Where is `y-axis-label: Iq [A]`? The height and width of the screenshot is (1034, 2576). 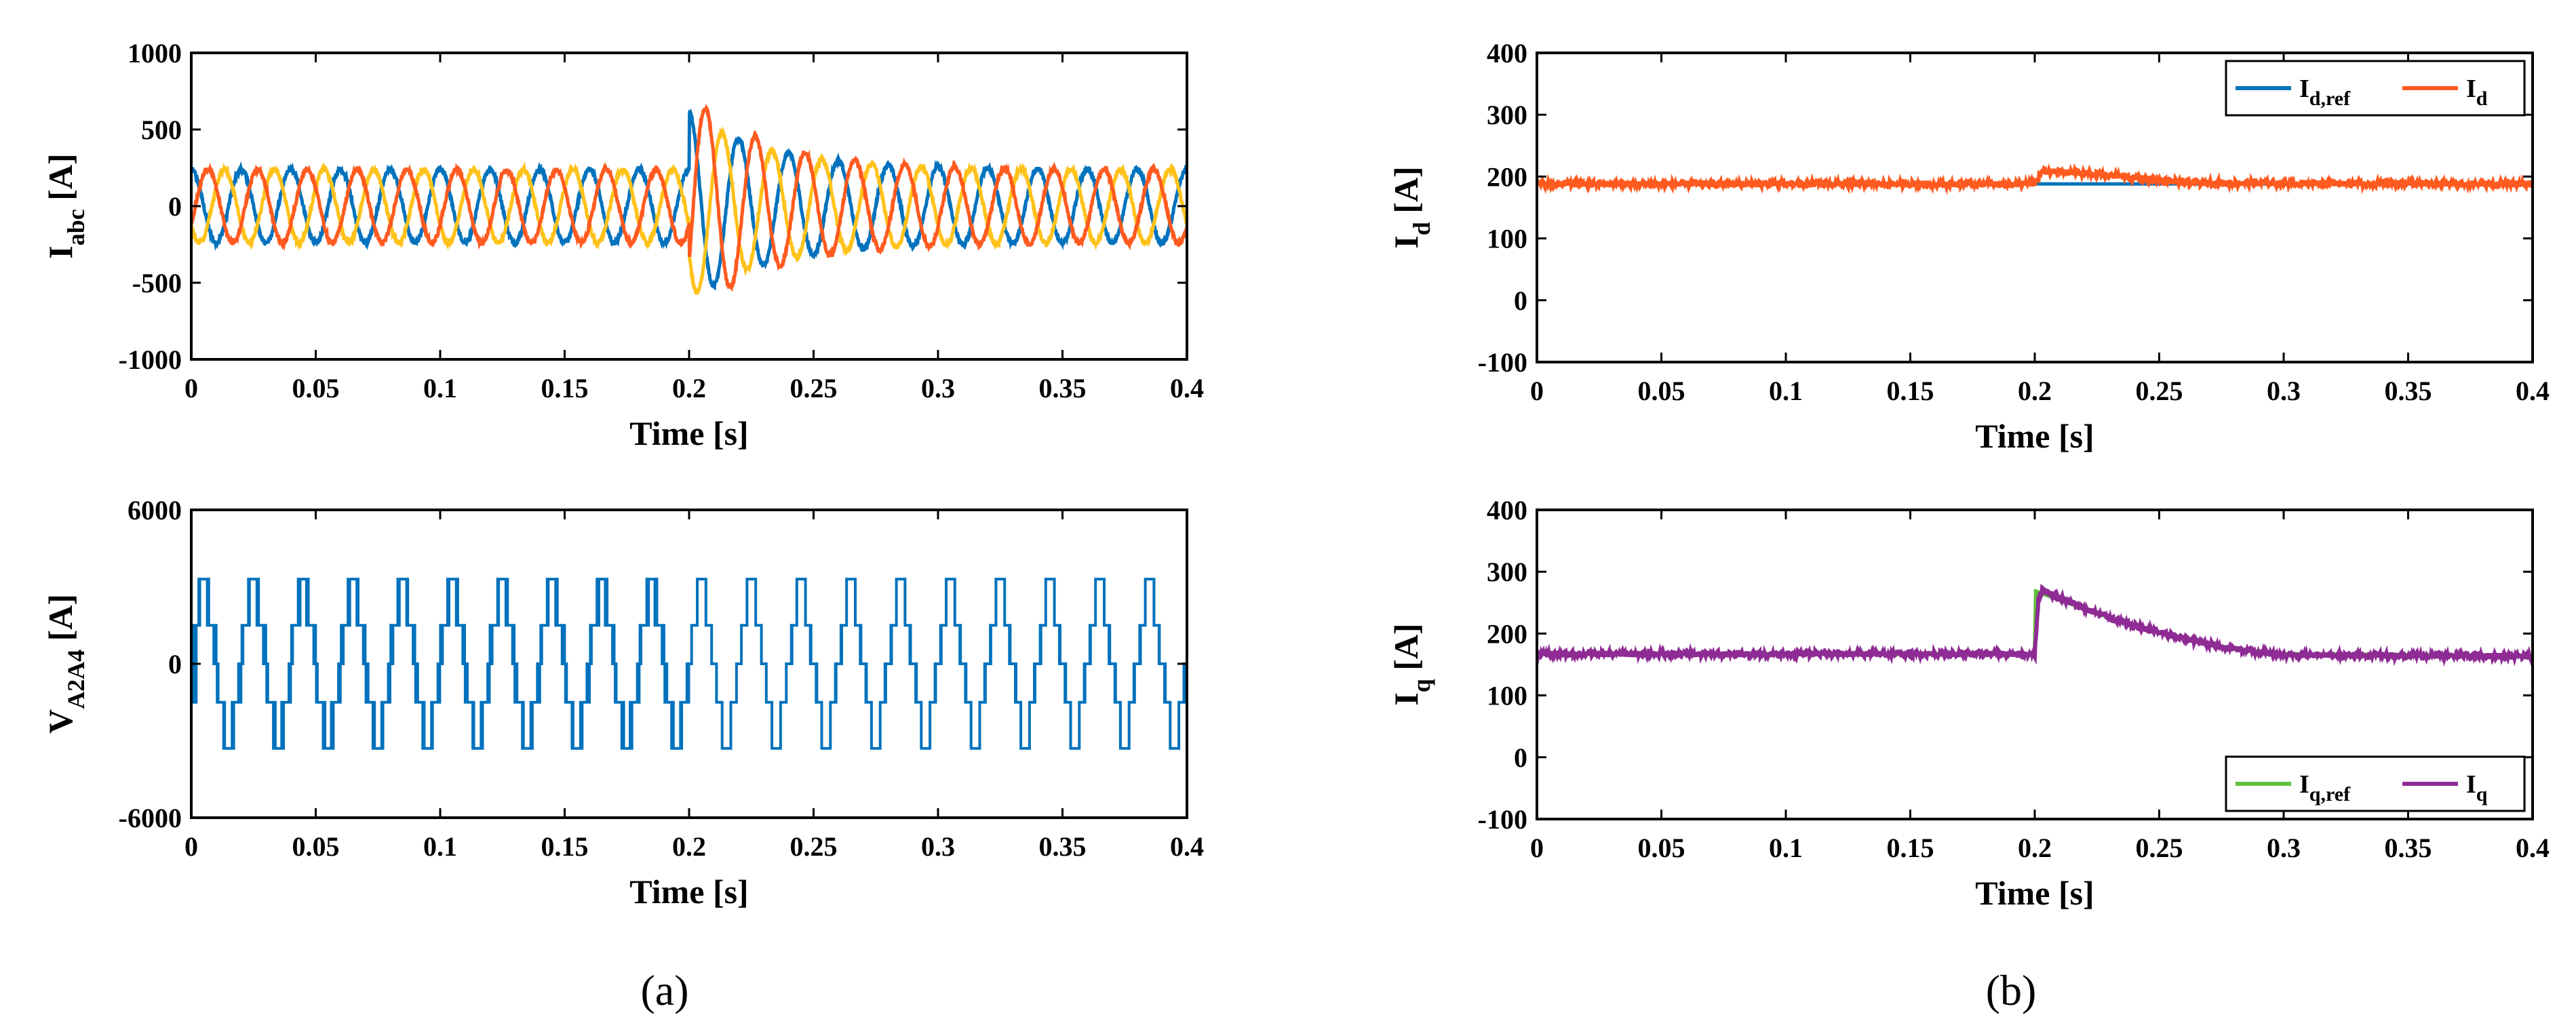
y-axis-label: Iq [A] is located at coordinates (1411, 664).